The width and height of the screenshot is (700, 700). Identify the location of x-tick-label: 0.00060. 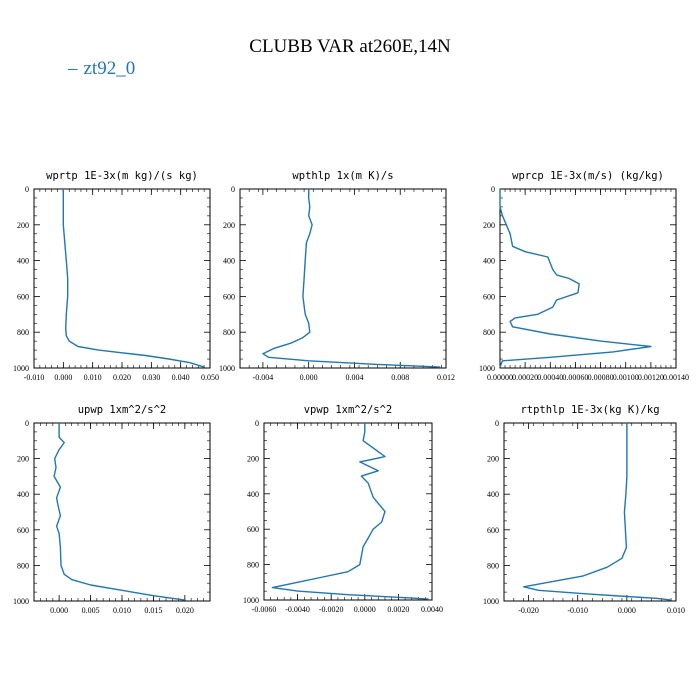
(575, 377).